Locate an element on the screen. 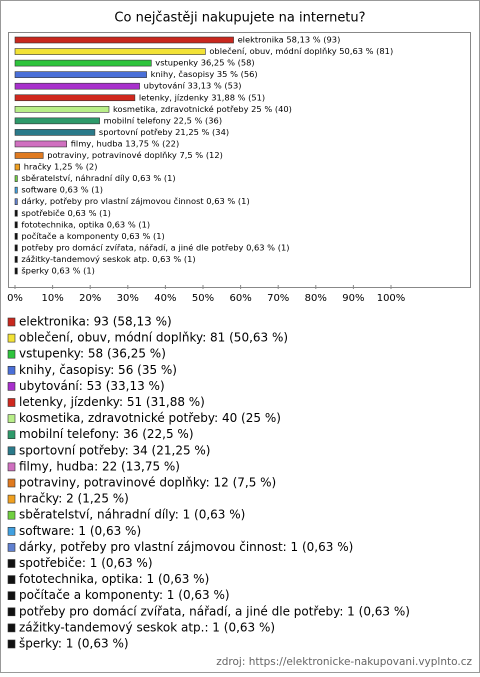 The height and width of the screenshot is (677, 480). data-label: software 0,63 % (1) is located at coordinates (62, 190).